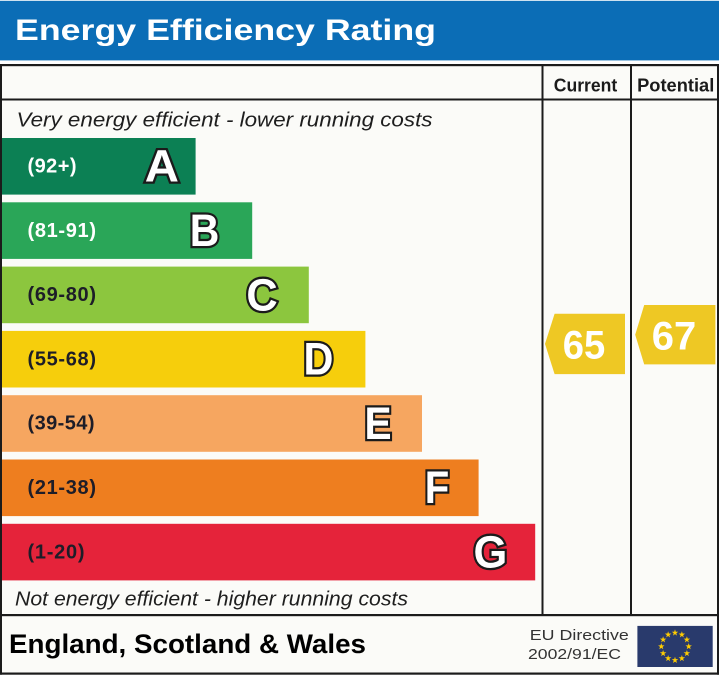  I want to click on svg-text: E, so click(377, 423).